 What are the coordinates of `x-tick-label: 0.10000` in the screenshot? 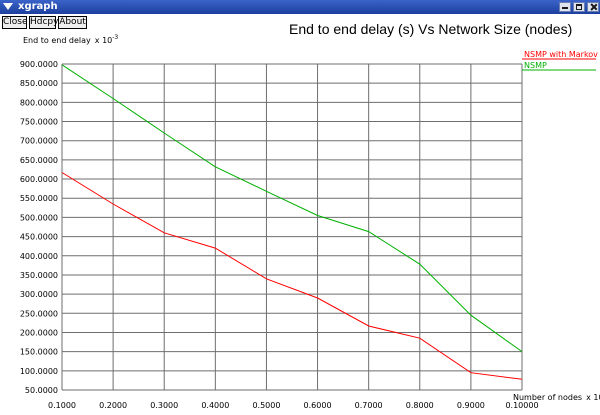 It's located at (521, 405).